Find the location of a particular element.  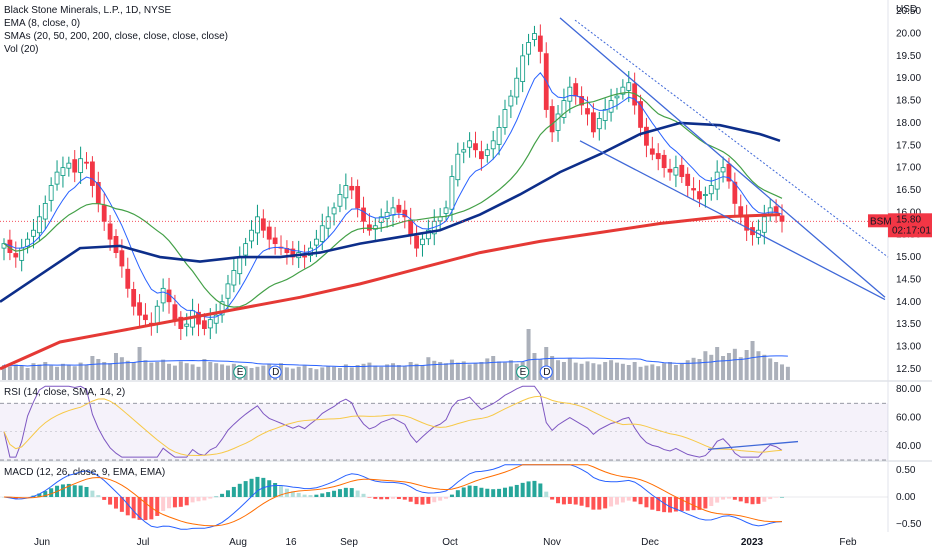

price-tick-label: 14.50 is located at coordinates (908, 279).